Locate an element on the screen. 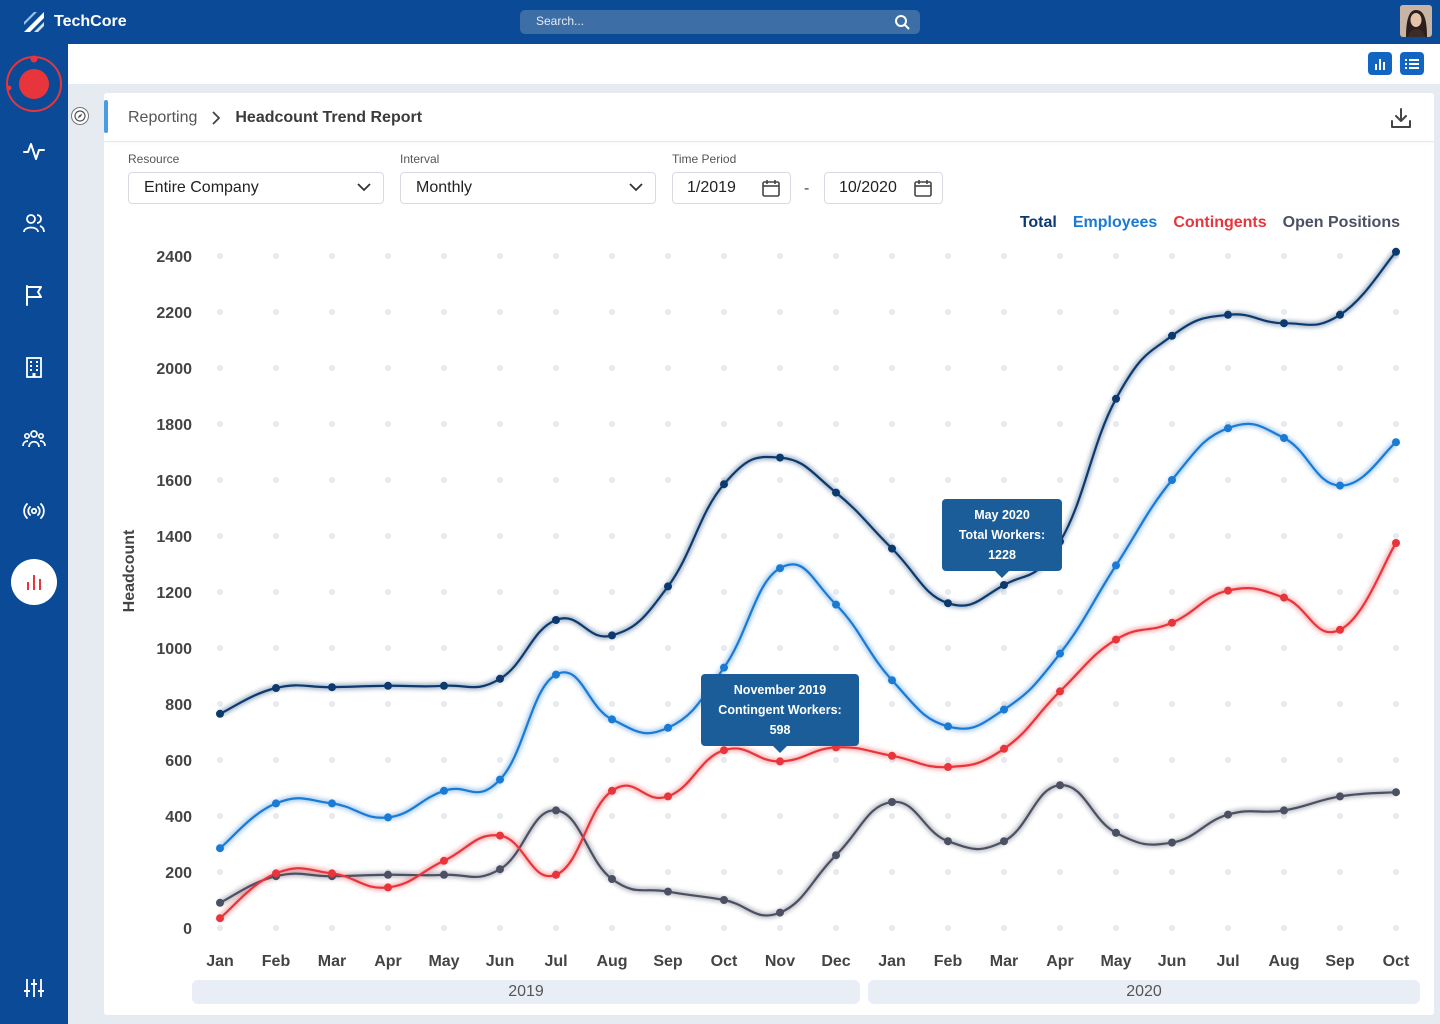  sidebar-item-reports is located at coordinates (34, 582).